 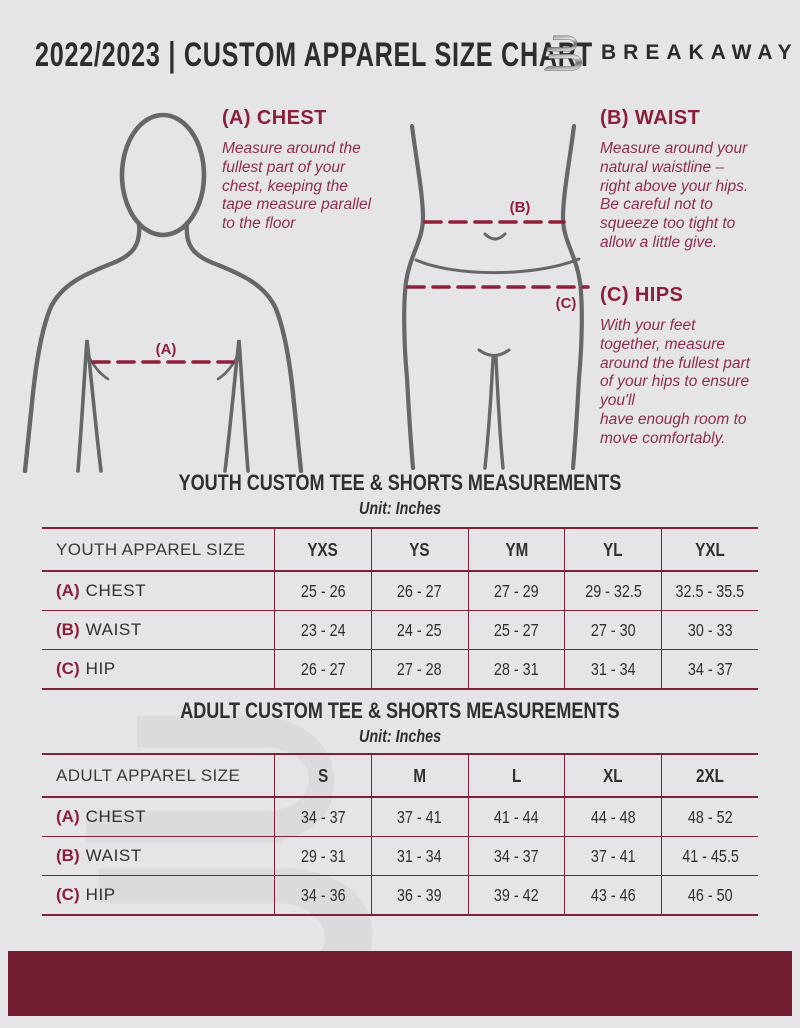 What do you see at coordinates (612, 895) in the screenshot?
I see `measurement-value-cell: 43 - 46` at bounding box center [612, 895].